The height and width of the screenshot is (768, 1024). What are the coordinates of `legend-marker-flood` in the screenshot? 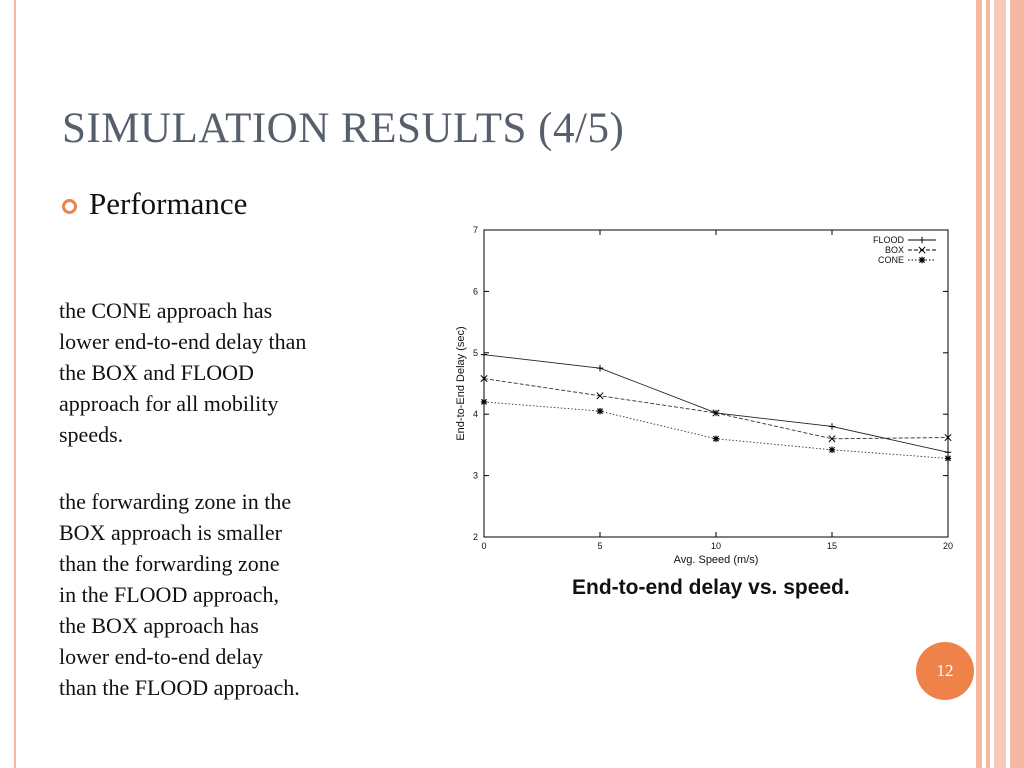 It's located at (922, 240).